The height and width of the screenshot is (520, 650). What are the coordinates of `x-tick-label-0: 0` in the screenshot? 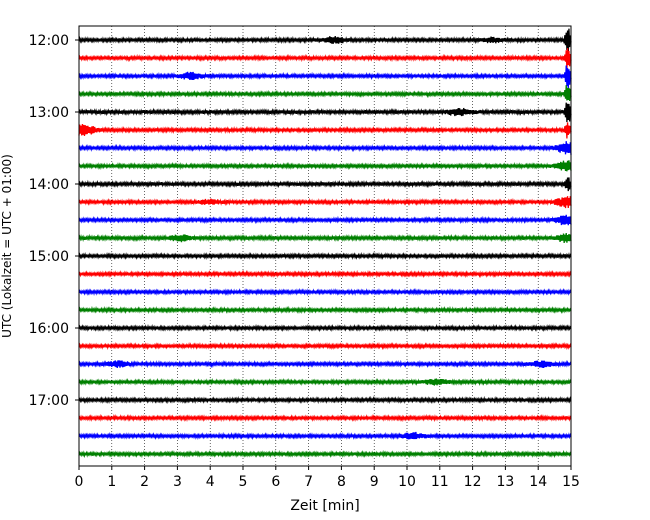 It's located at (79, 482).